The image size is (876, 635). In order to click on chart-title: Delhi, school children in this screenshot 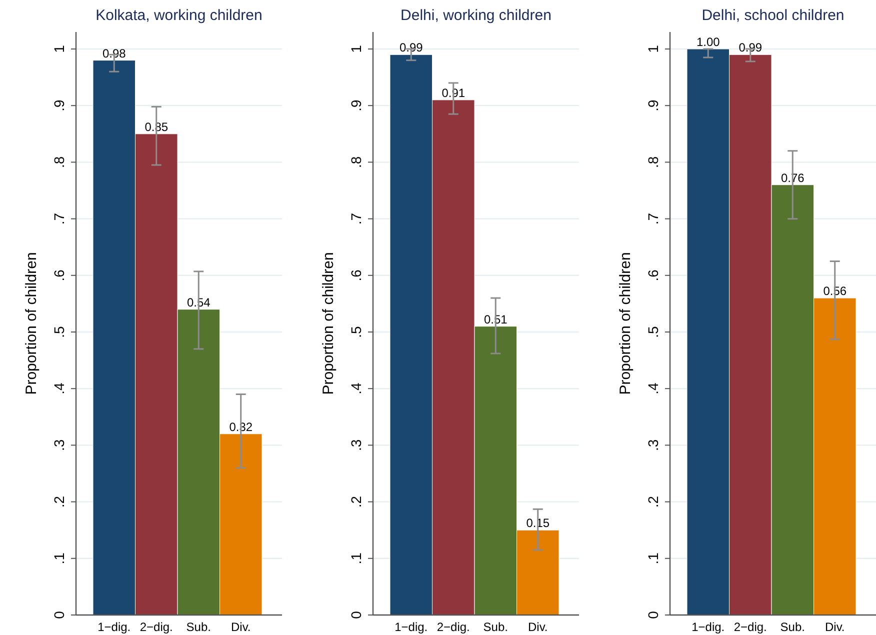, I will do `click(773, 15)`.